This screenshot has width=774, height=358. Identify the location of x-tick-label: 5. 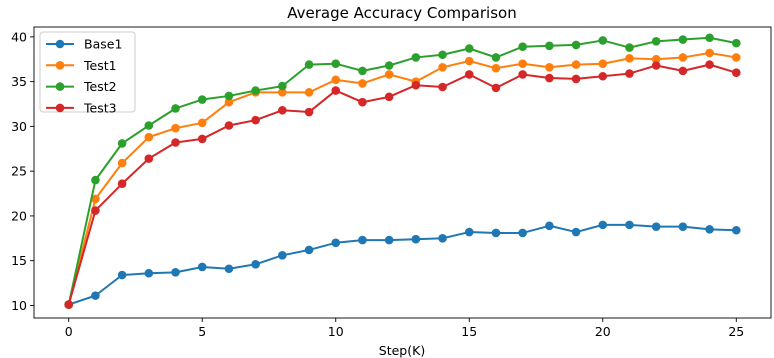
(202, 331).